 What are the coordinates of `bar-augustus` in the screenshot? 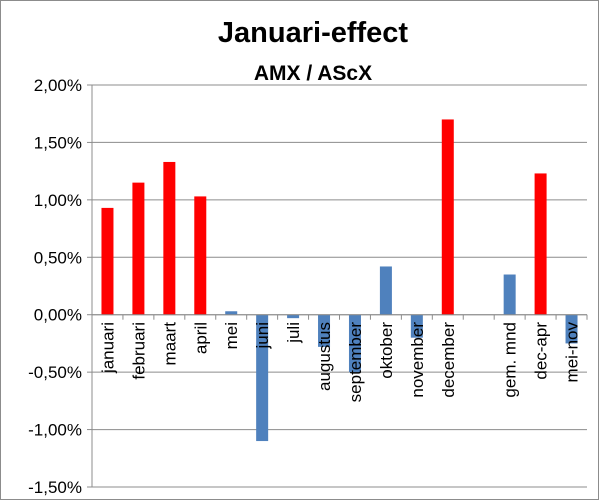 It's located at (324, 330).